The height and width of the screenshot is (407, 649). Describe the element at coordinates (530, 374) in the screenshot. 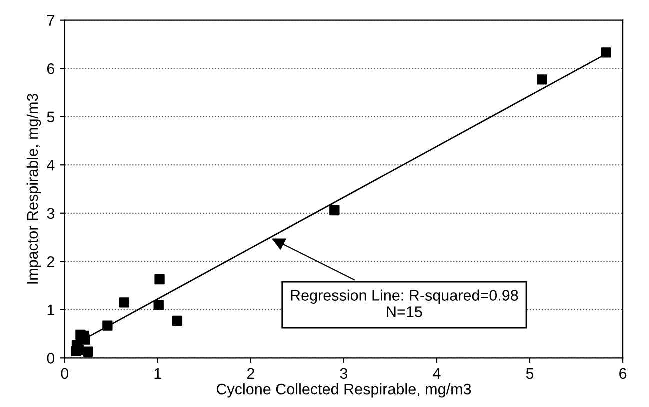

I see `x-tick-label: 5` at that location.